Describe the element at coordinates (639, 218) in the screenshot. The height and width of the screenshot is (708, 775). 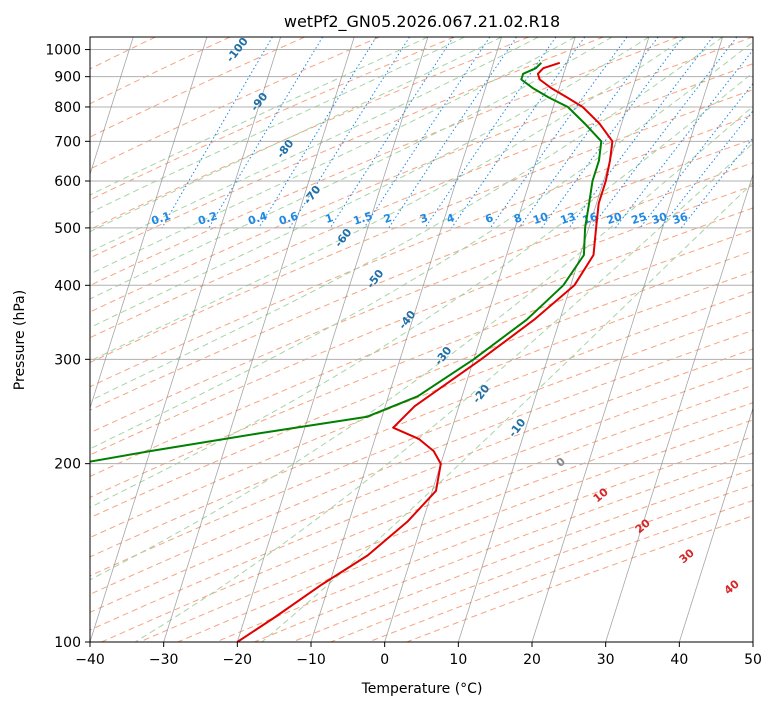
I see `mixing-ratio-label: 25` at that location.